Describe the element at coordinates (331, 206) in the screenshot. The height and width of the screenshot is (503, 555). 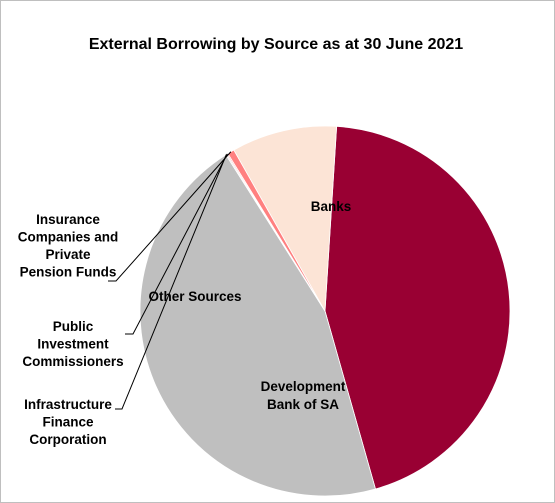
I see `slice-label-banks: Banks` at that location.